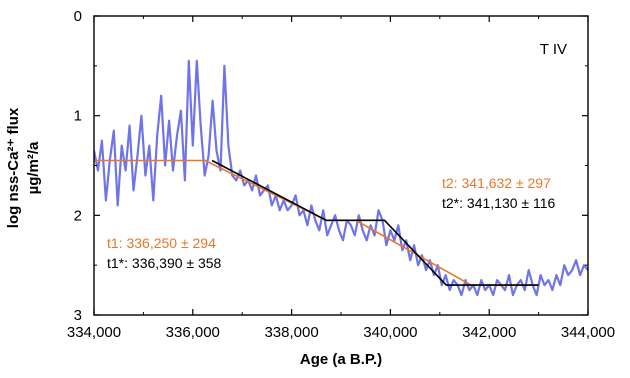 This screenshot has height=378, width=630. What do you see at coordinates (33, 167) in the screenshot?
I see `y-axis-unit: µg/m²/a` at bounding box center [33, 167].